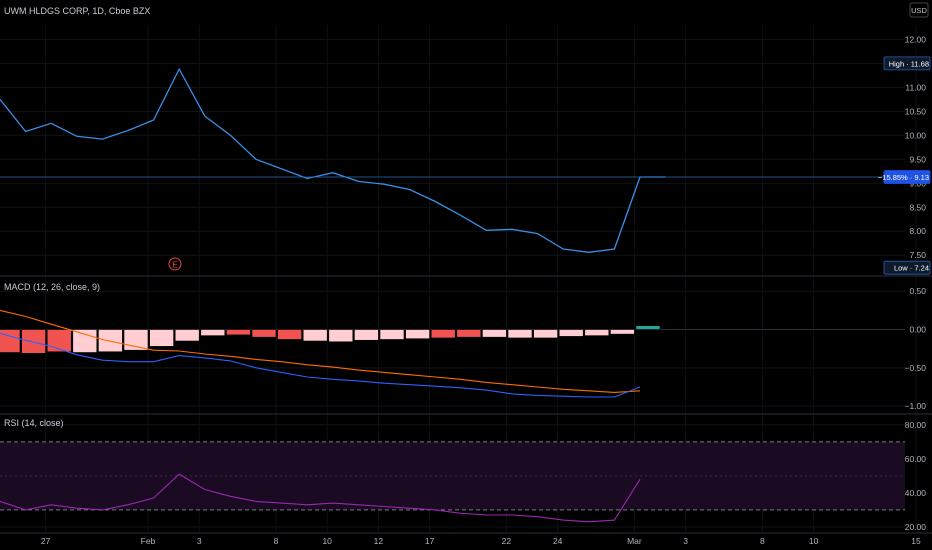 The width and height of the screenshot is (932, 550). What do you see at coordinates (320, 498) in the screenshot?
I see `rsi-line` at bounding box center [320, 498].